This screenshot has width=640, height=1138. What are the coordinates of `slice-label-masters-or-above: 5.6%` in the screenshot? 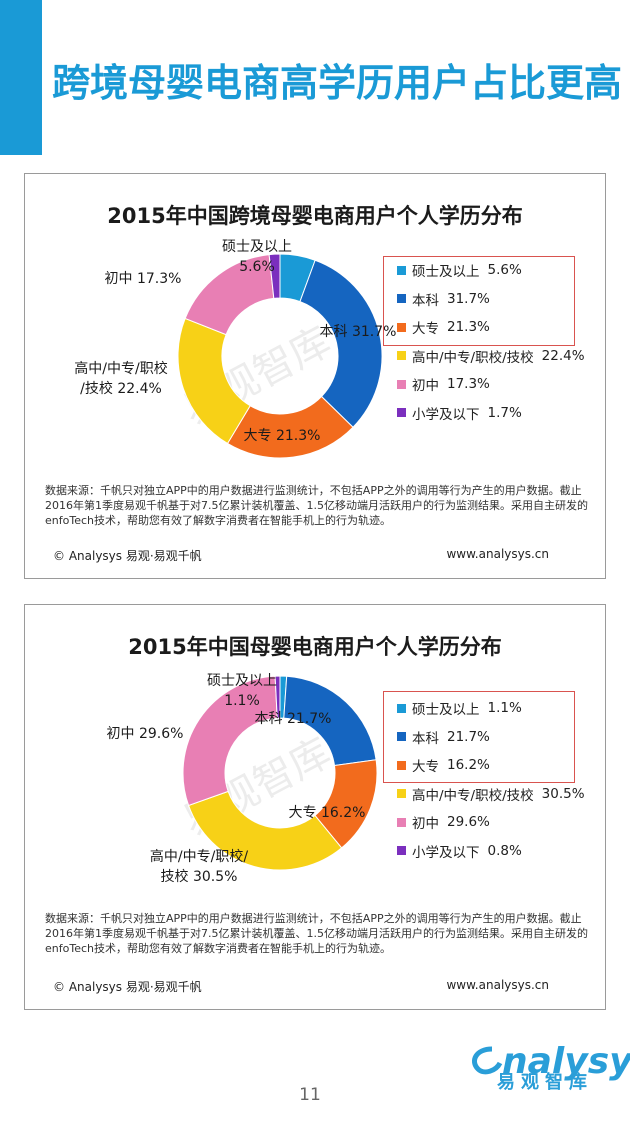 It's located at (257, 267).